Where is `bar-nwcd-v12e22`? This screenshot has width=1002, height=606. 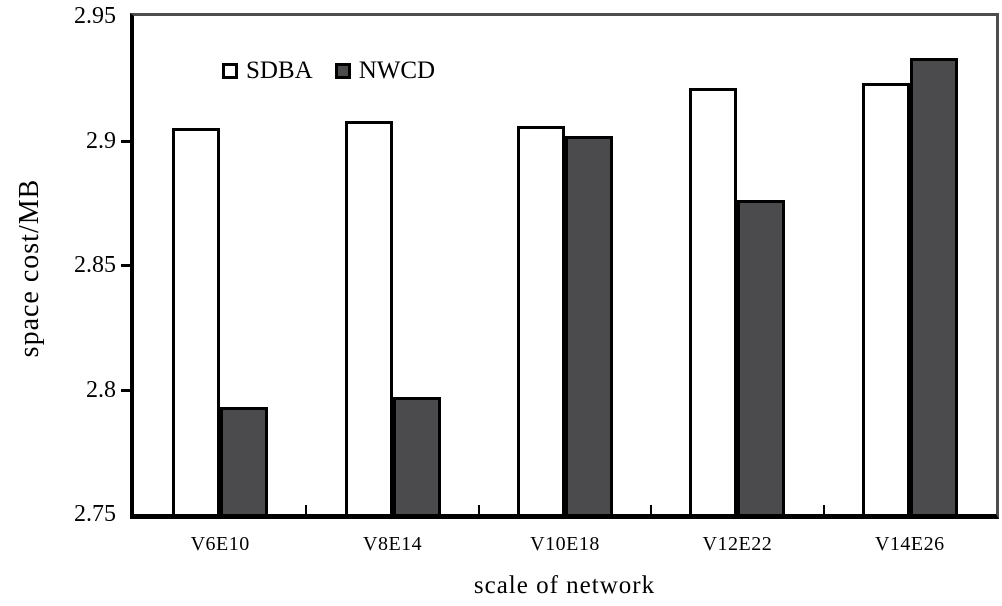
bar-nwcd-v12e22 is located at coordinates (761, 357).